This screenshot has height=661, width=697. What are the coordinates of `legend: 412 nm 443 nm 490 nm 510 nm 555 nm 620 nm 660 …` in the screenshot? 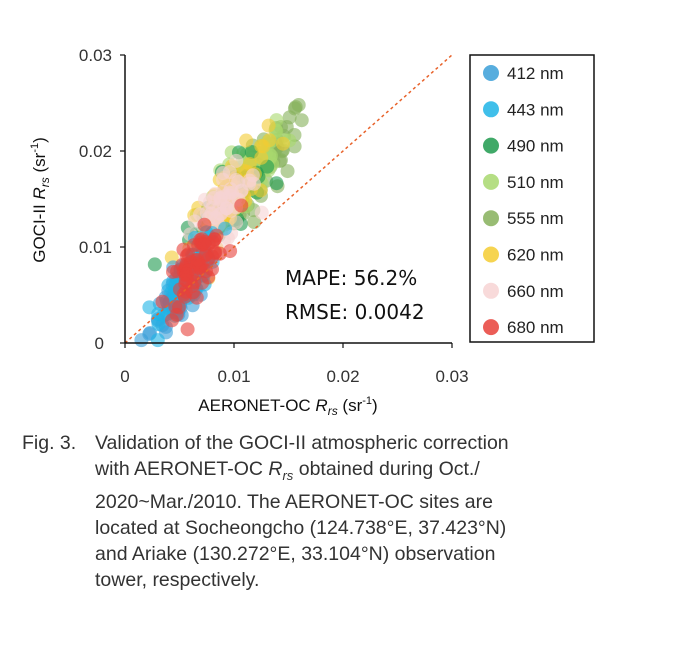 It's located at (532, 198).